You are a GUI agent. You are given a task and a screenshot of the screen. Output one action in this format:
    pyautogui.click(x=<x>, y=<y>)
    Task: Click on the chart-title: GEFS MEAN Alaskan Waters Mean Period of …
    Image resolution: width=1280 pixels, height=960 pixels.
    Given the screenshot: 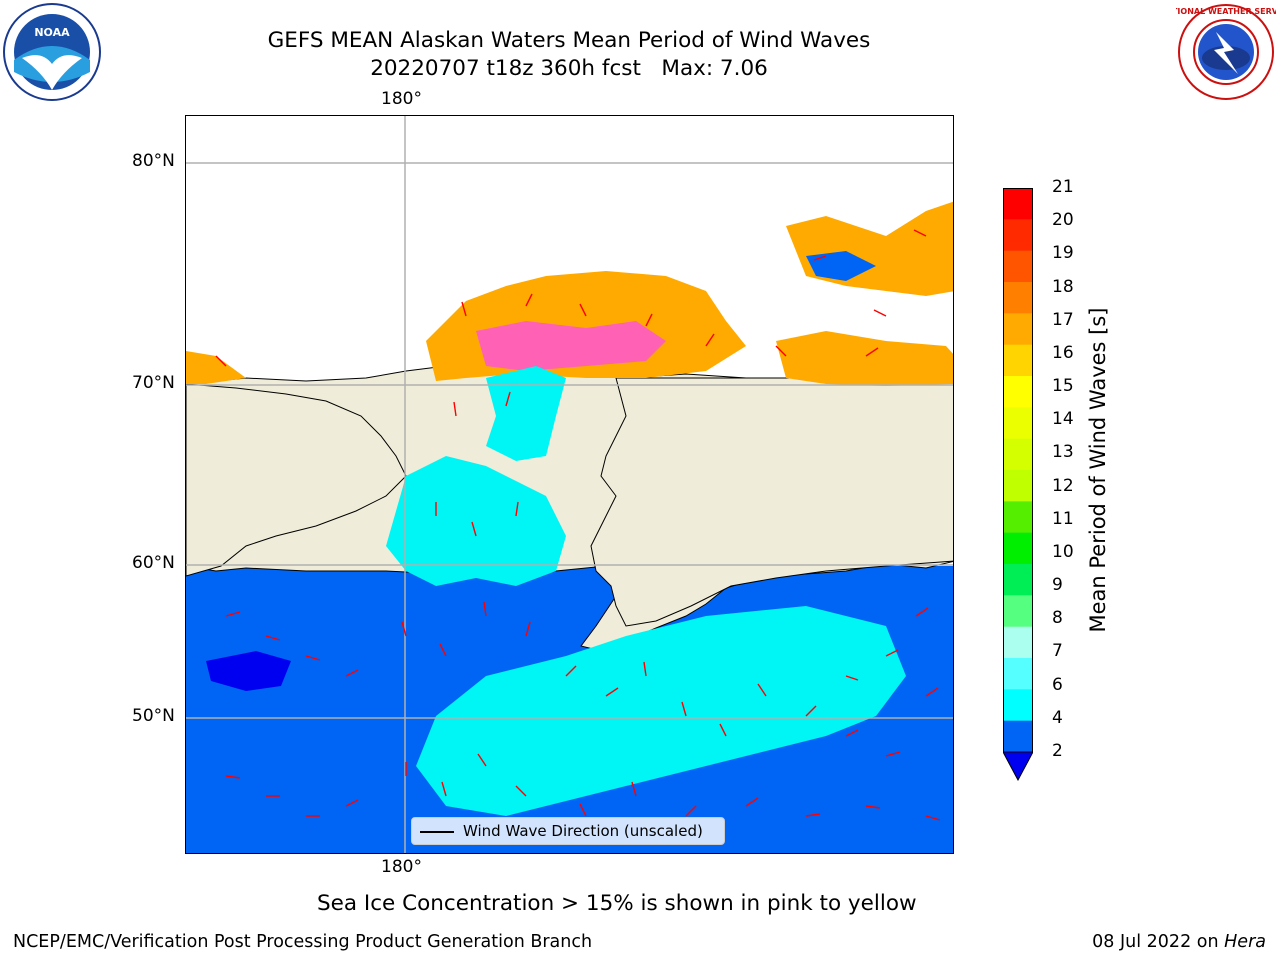 What is the action you would take?
    pyautogui.click(x=569, y=55)
    